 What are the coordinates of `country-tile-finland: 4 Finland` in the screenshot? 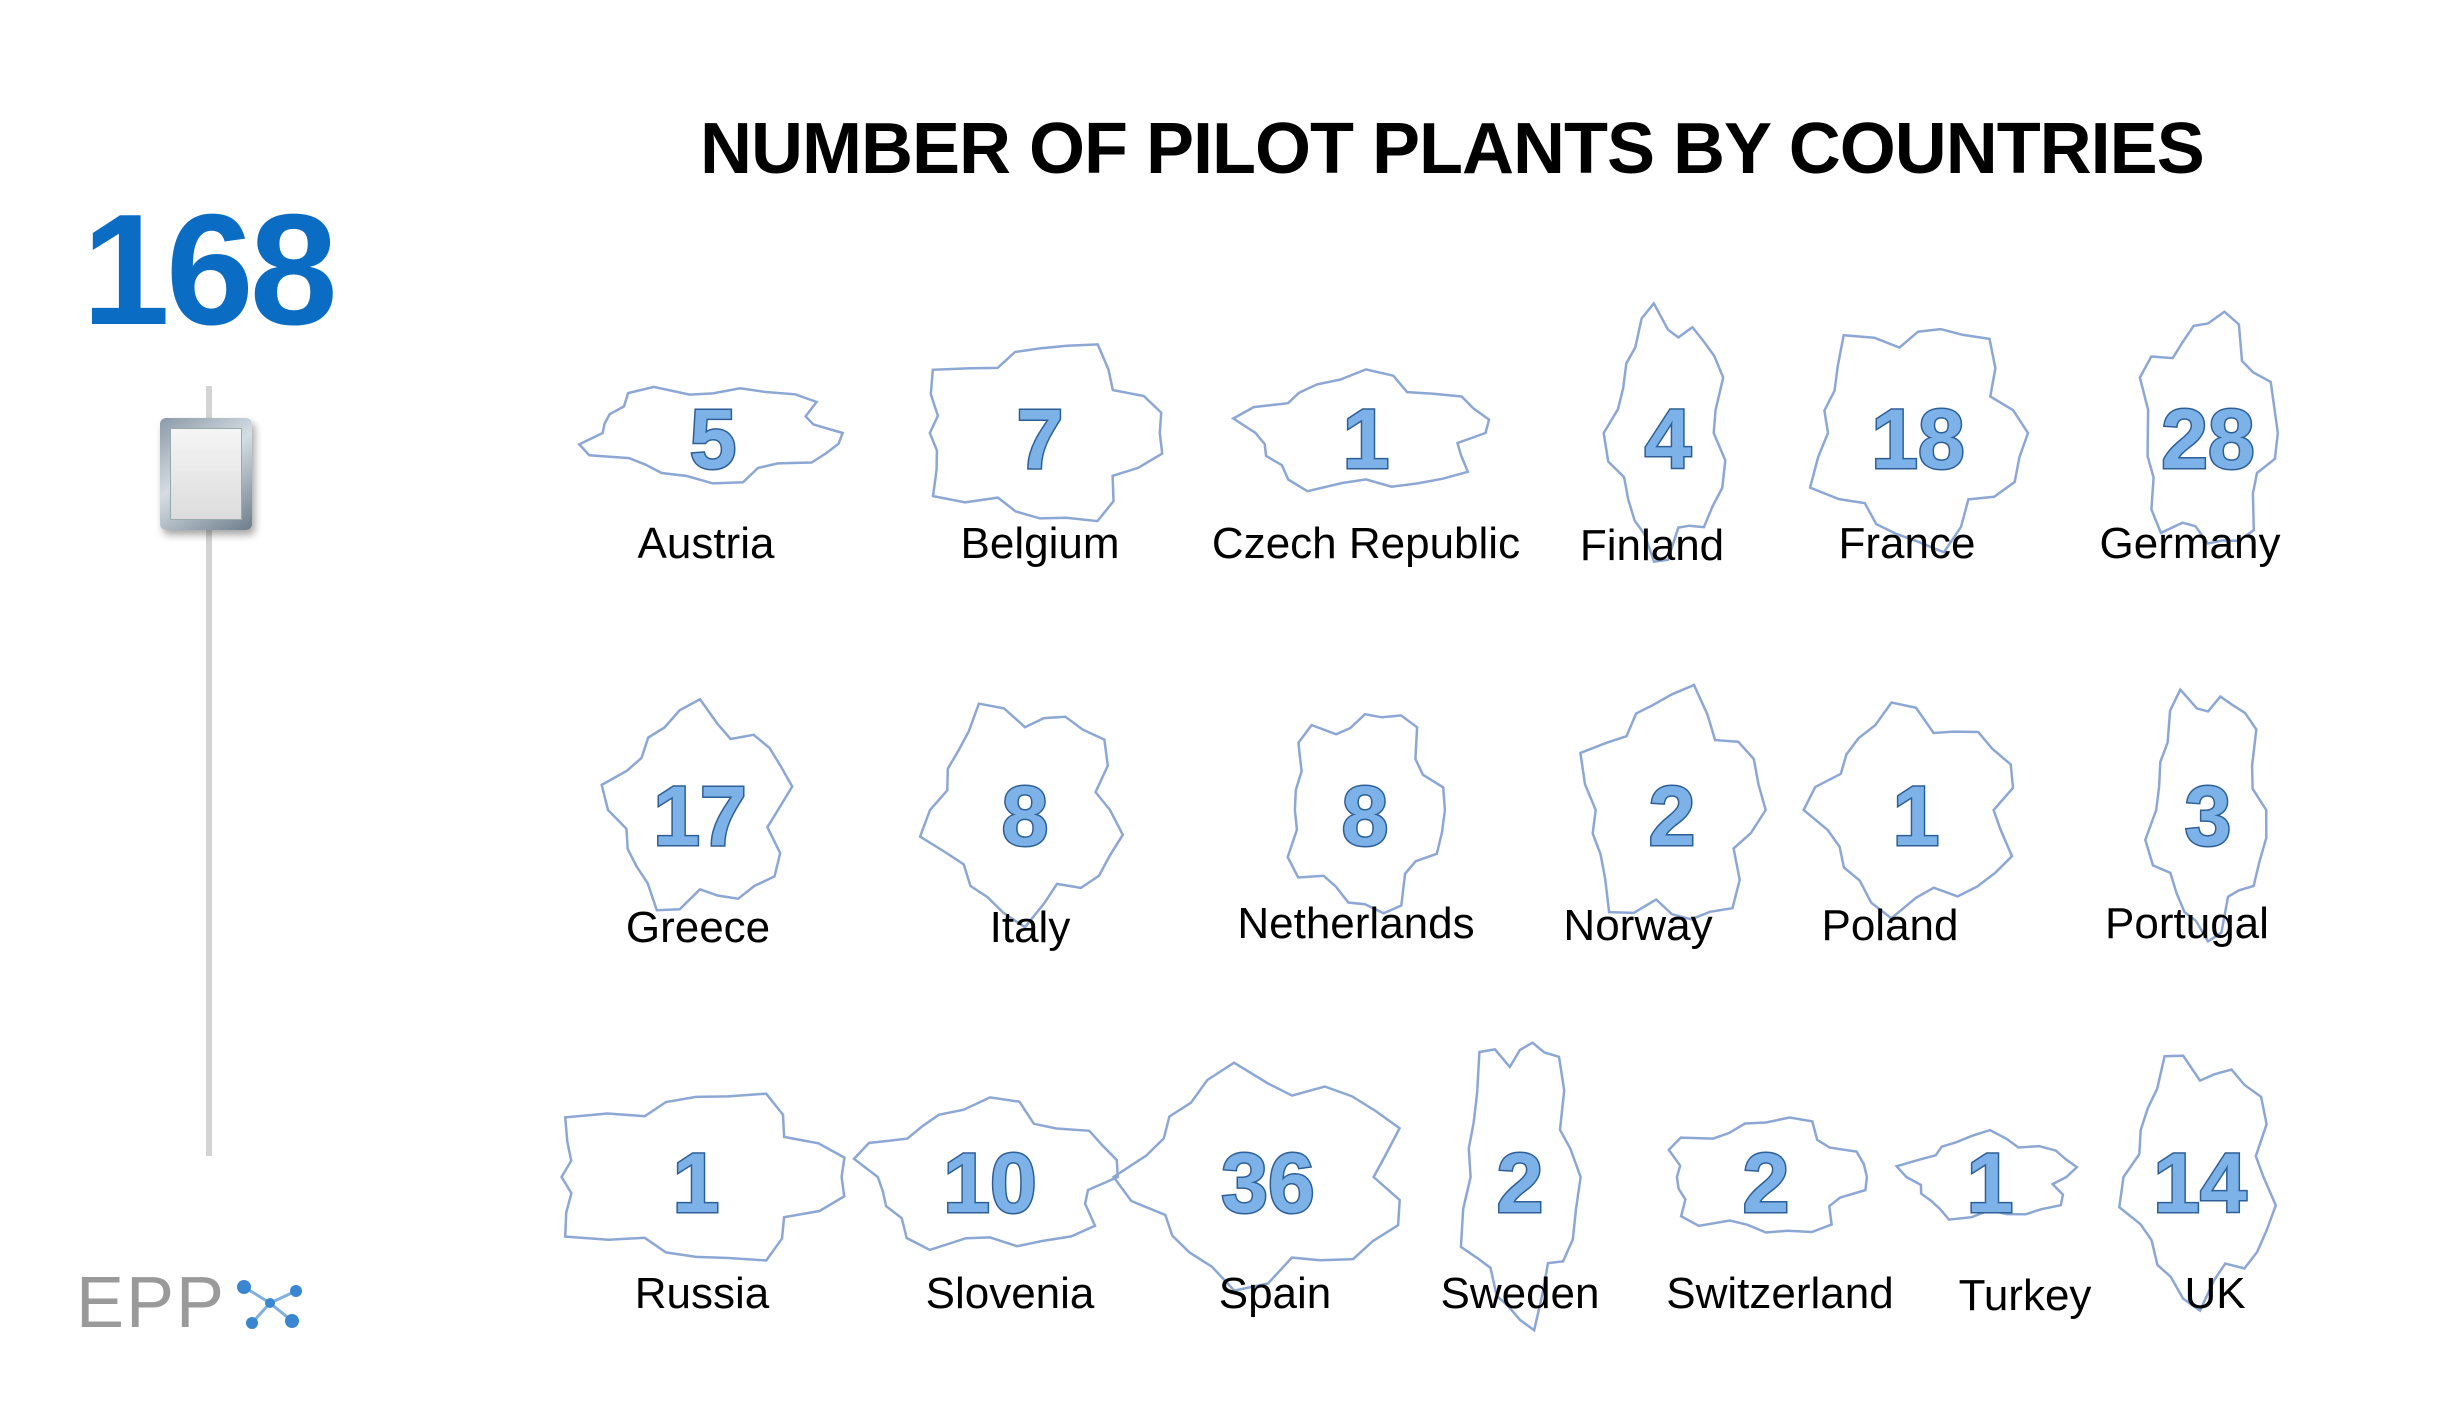 It's located at (1653, 435).